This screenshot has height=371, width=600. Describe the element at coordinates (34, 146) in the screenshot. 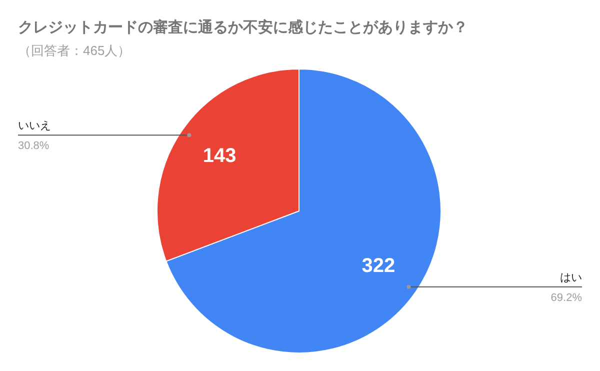

I see `text: 30.8%` at that location.